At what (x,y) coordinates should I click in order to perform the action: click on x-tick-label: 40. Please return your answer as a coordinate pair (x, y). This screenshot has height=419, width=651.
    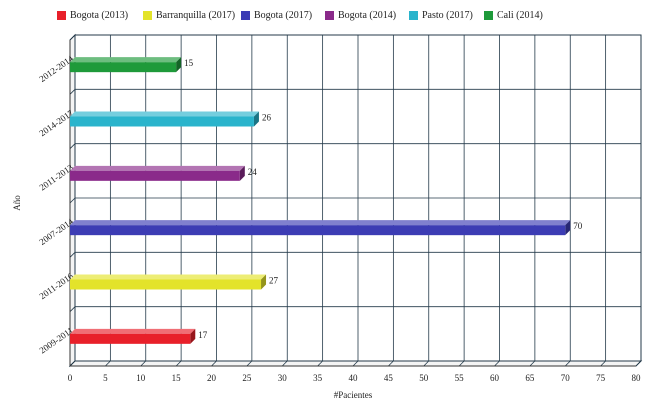
    Looking at the image, I should click on (354, 378).